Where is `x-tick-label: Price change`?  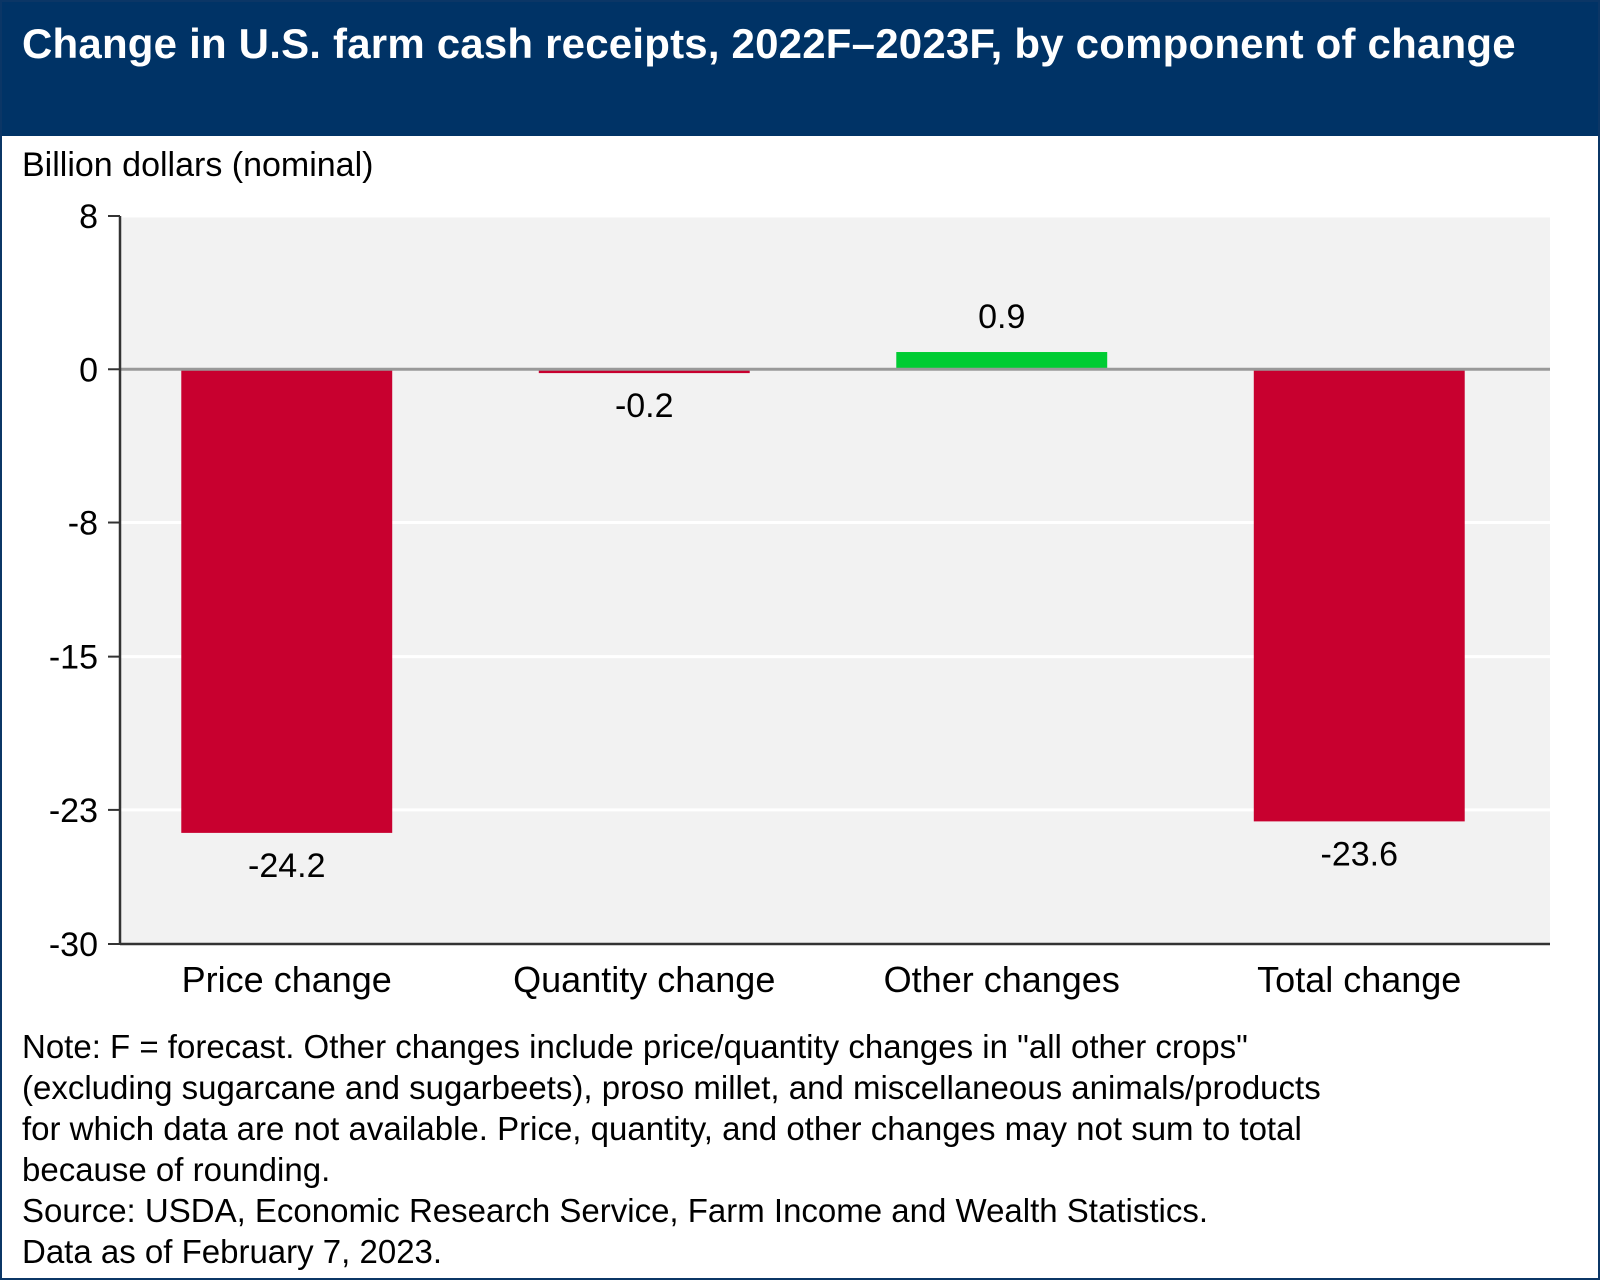 x-tick-label: Price change is located at coordinates (287, 979).